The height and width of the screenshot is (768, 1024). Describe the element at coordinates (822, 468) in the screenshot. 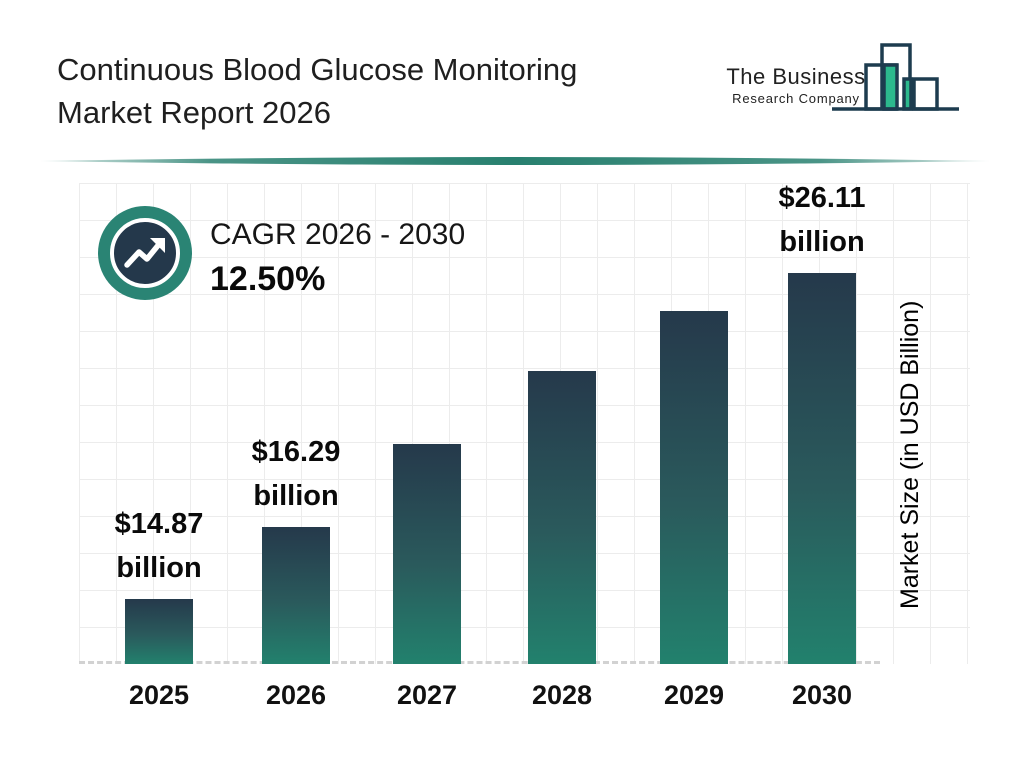

I see `bar-2030` at that location.